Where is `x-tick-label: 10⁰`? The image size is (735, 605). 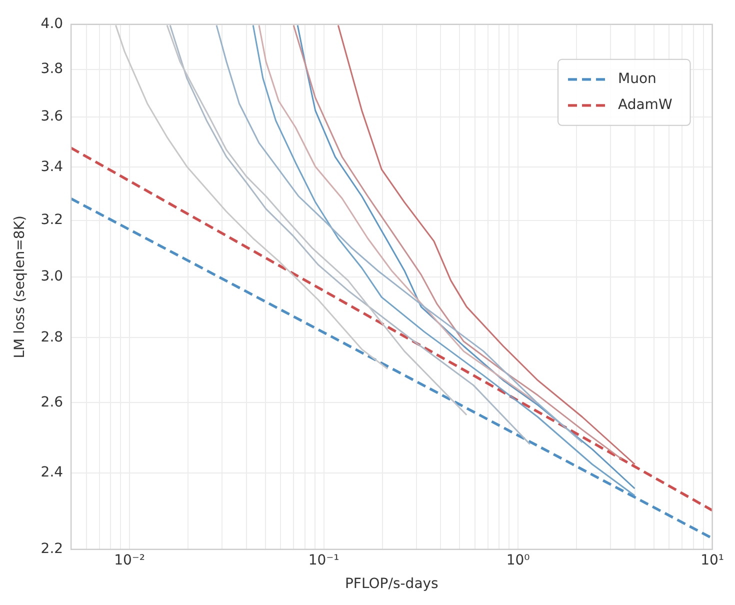 x-tick-label: 10⁰ is located at coordinates (518, 560).